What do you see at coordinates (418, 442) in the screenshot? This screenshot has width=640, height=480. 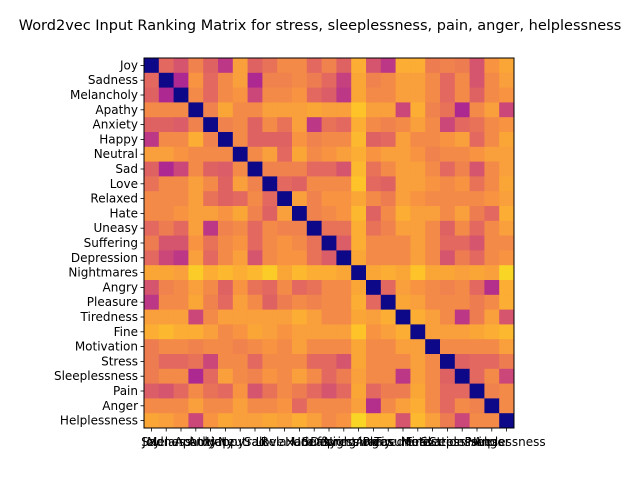 I see `x-tick-label: Fine` at bounding box center [418, 442].